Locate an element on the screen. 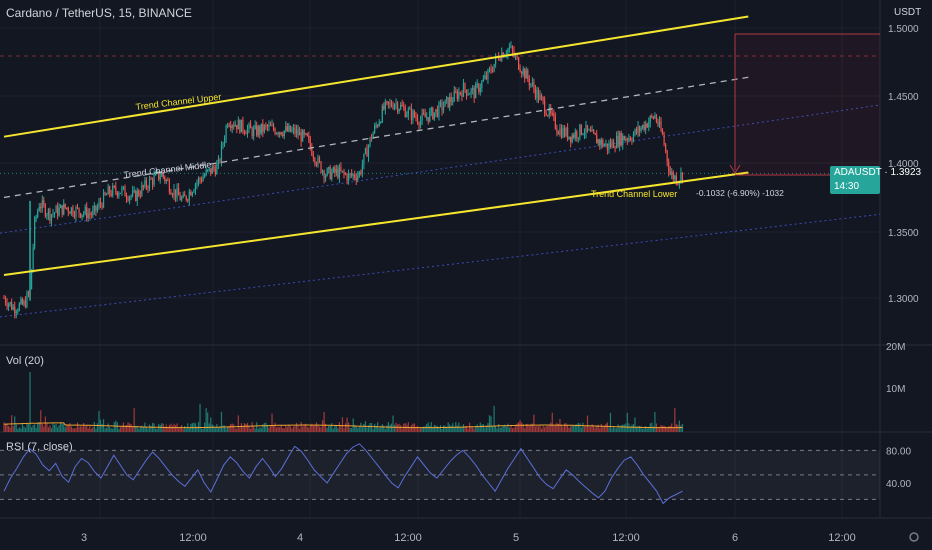 The height and width of the screenshot is (550, 932). measure-area is located at coordinates (807, 104).